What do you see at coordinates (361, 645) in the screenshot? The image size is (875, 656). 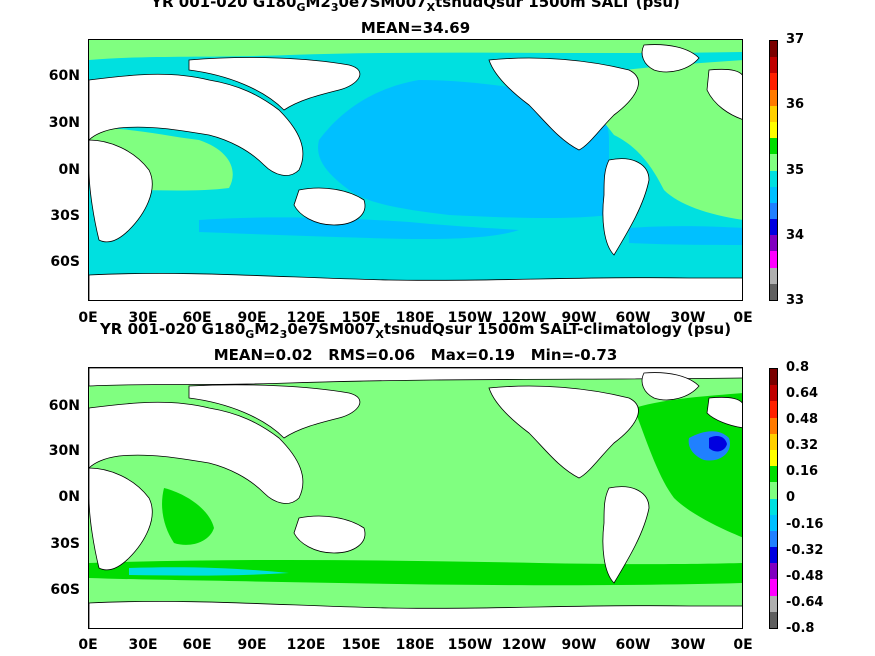 I see `bottom-lon-label: 150E` at bounding box center [361, 645].